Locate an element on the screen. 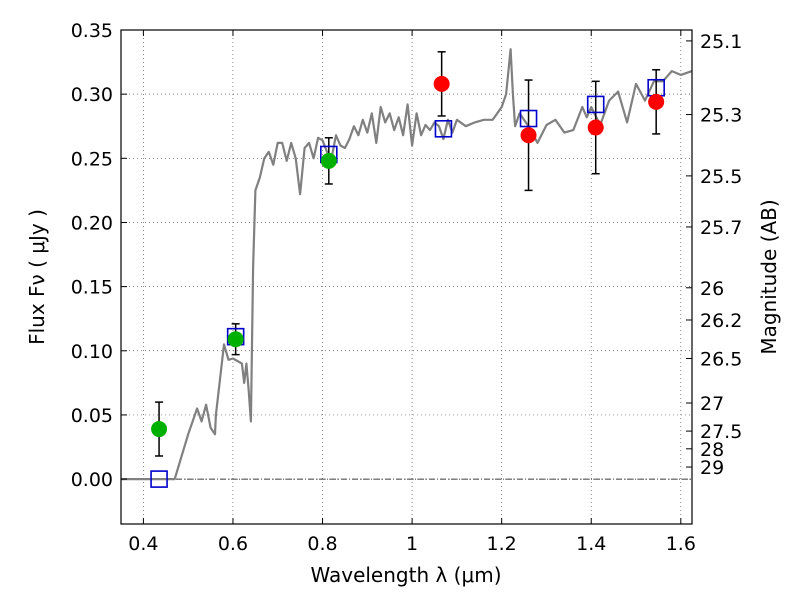 This screenshot has height=600, width=800. x-axis-label: Wavelength λ (μm) is located at coordinates (405, 575).